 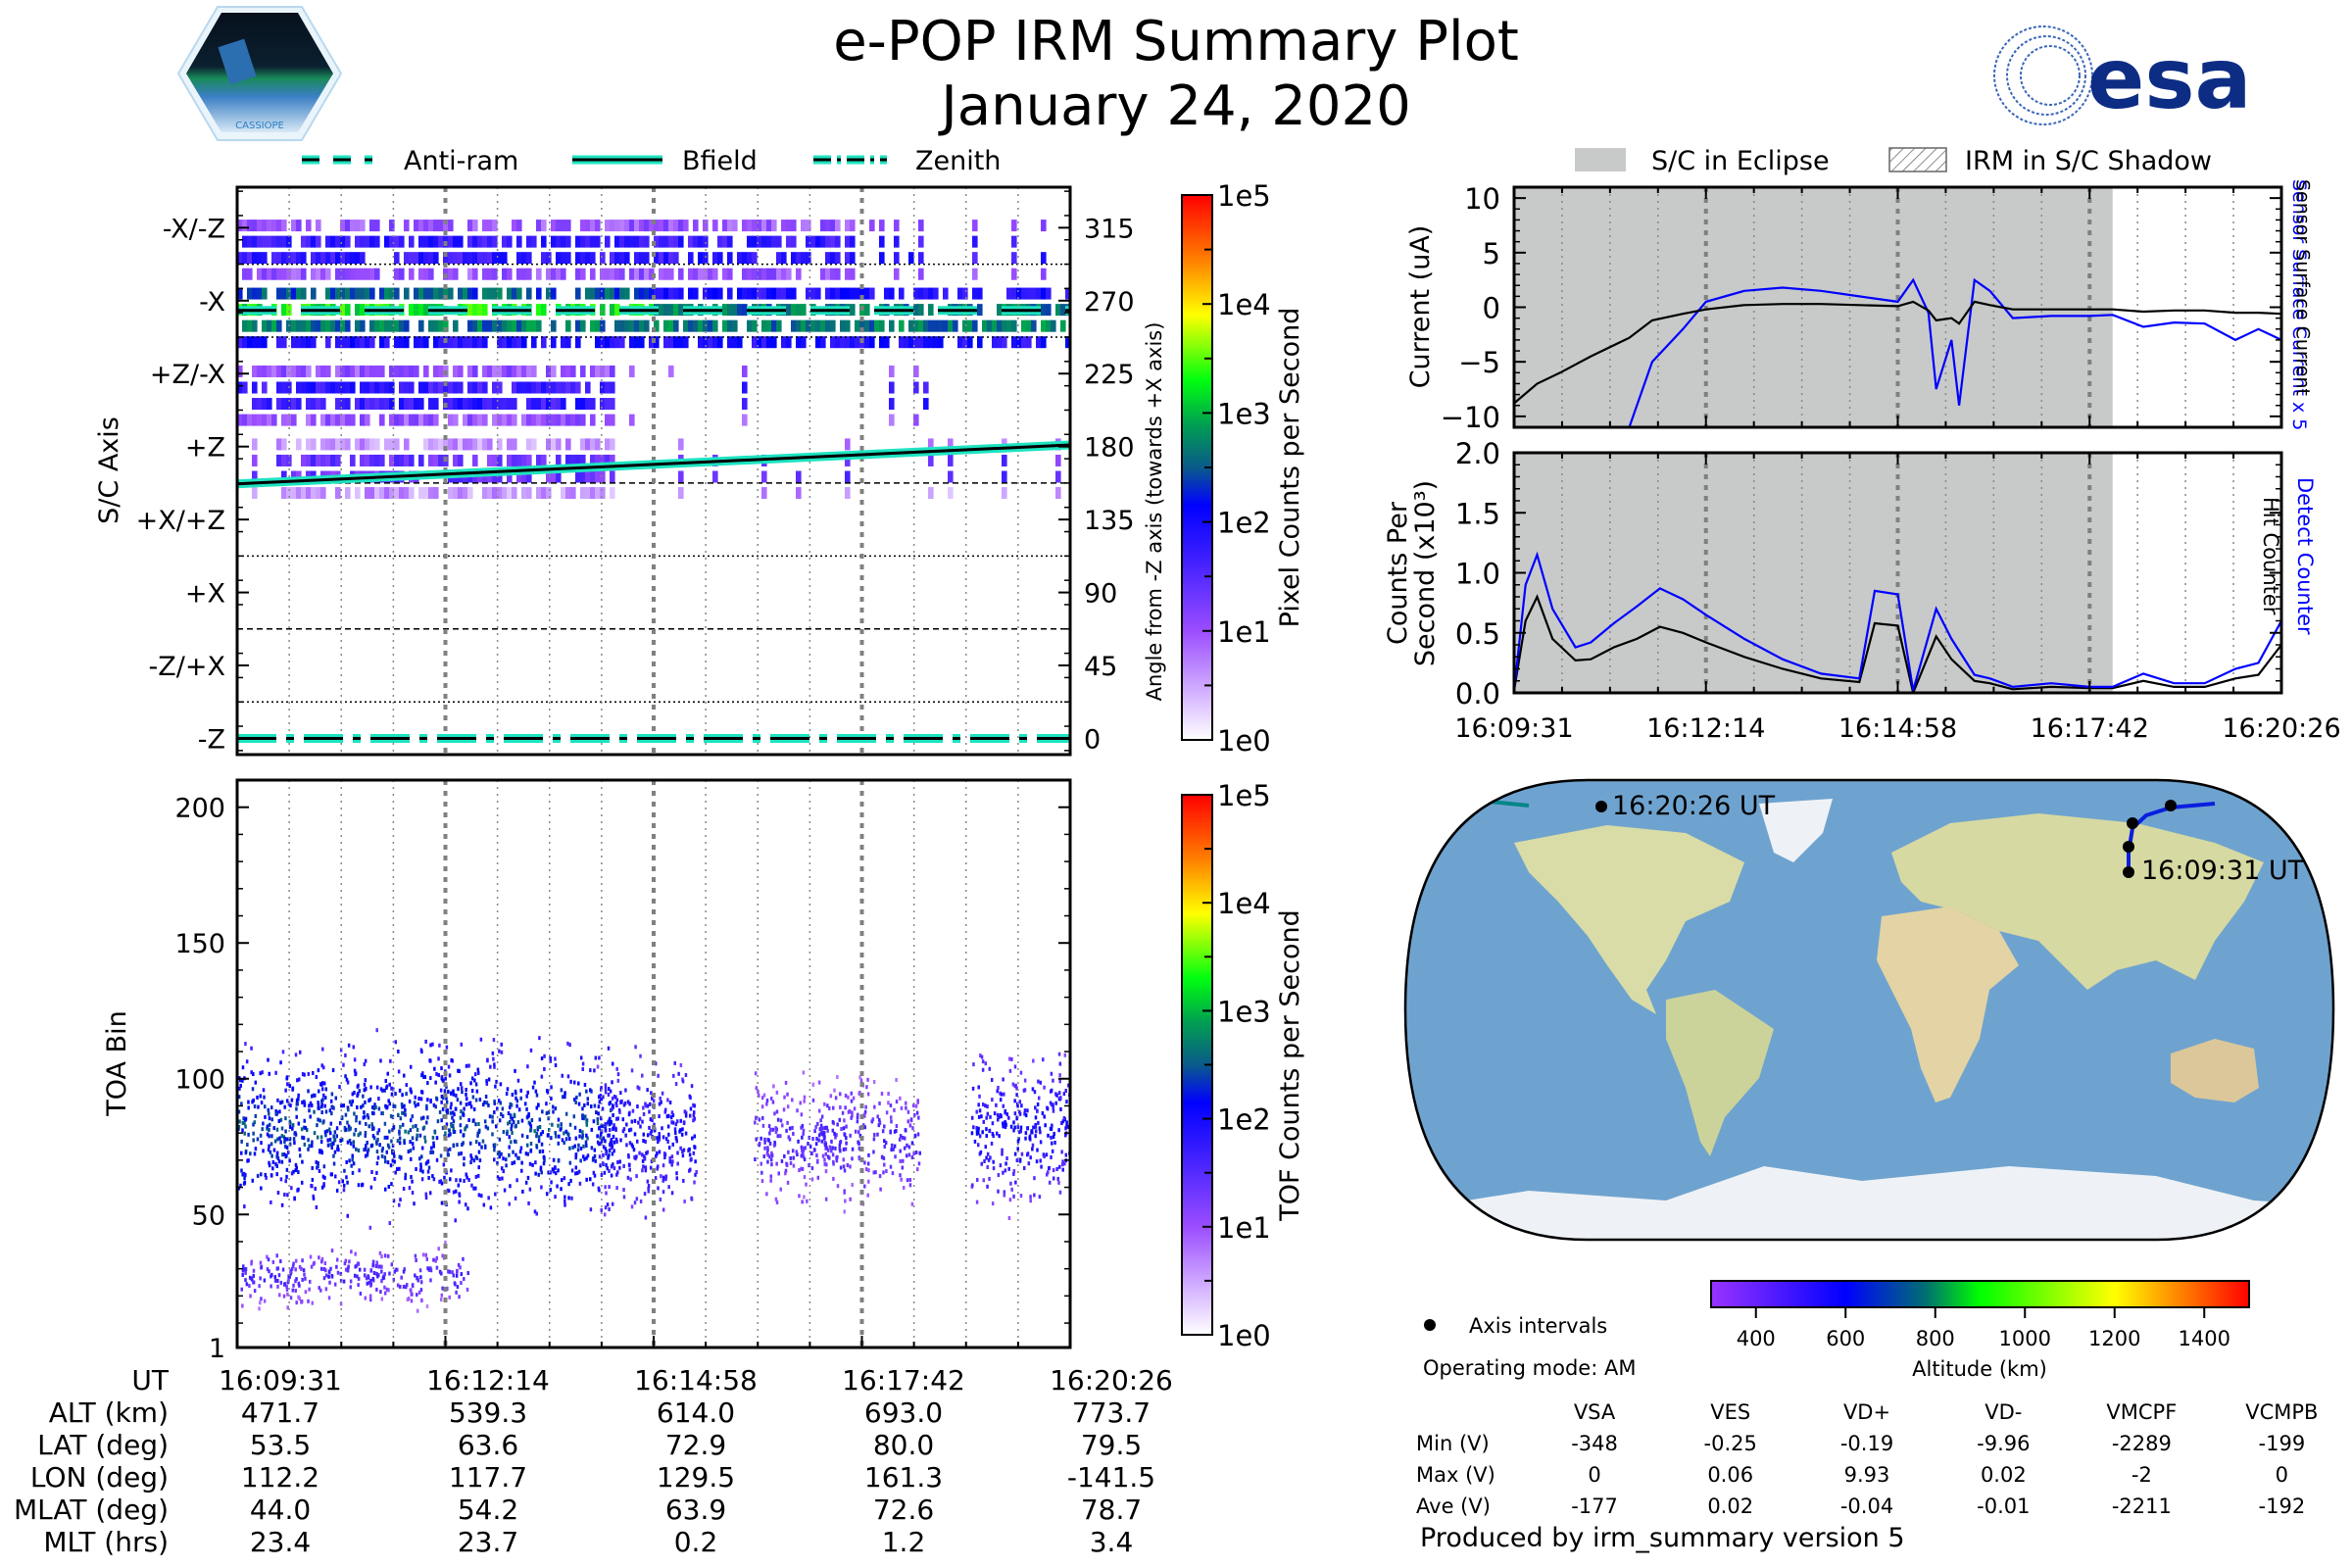 What do you see at coordinates (1453, 1443) in the screenshot?
I see `voltage-row-label: Min (V)` at bounding box center [1453, 1443].